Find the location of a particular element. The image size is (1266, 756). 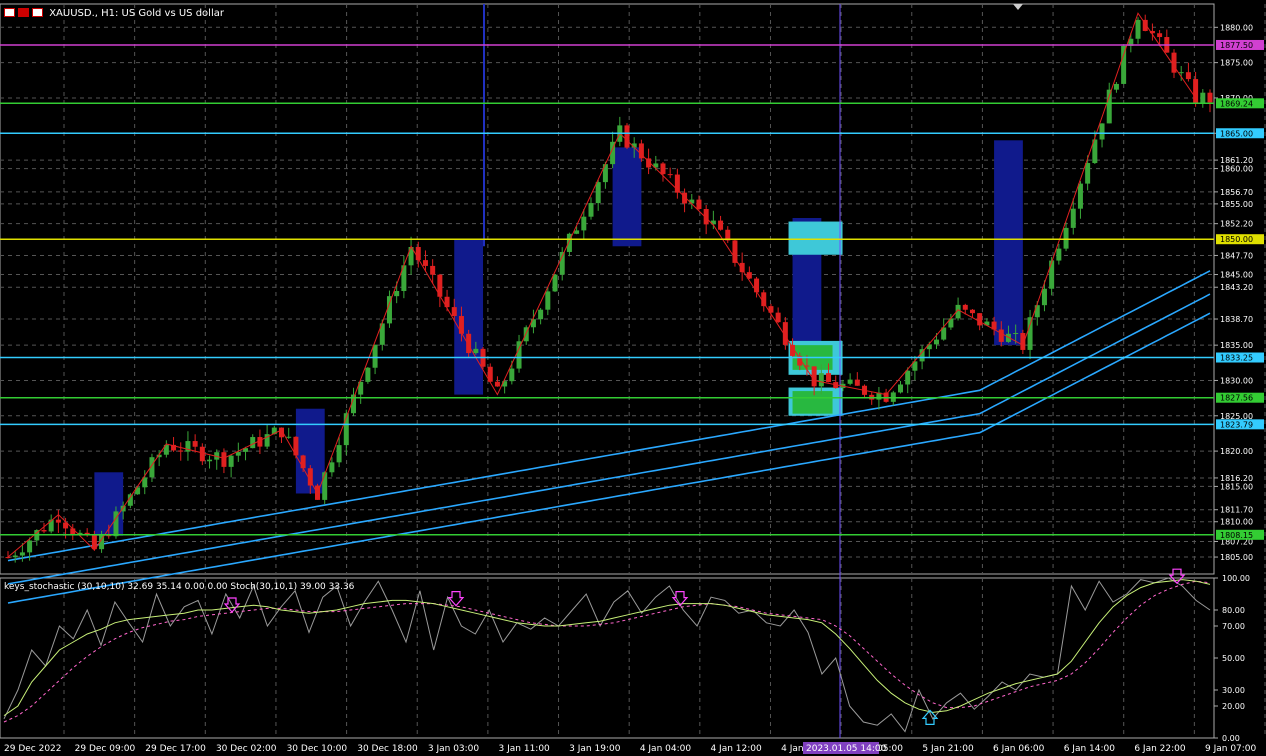

price-tick-label: 1855.00 is located at coordinates (1236, 204).